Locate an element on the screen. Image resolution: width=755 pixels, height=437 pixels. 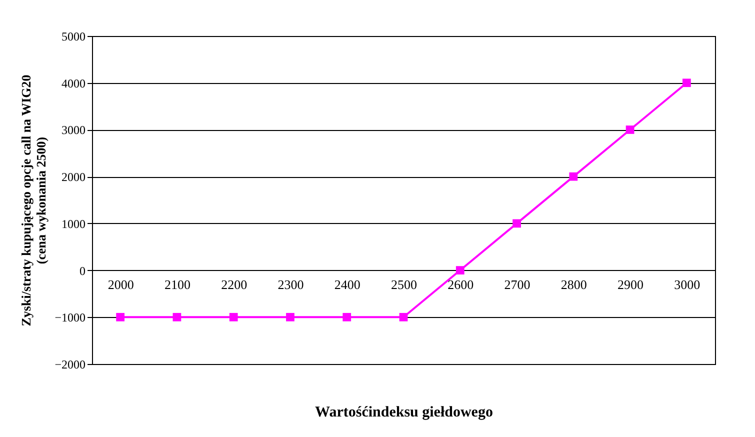
x-tick-label: 3000 is located at coordinates (687, 284).